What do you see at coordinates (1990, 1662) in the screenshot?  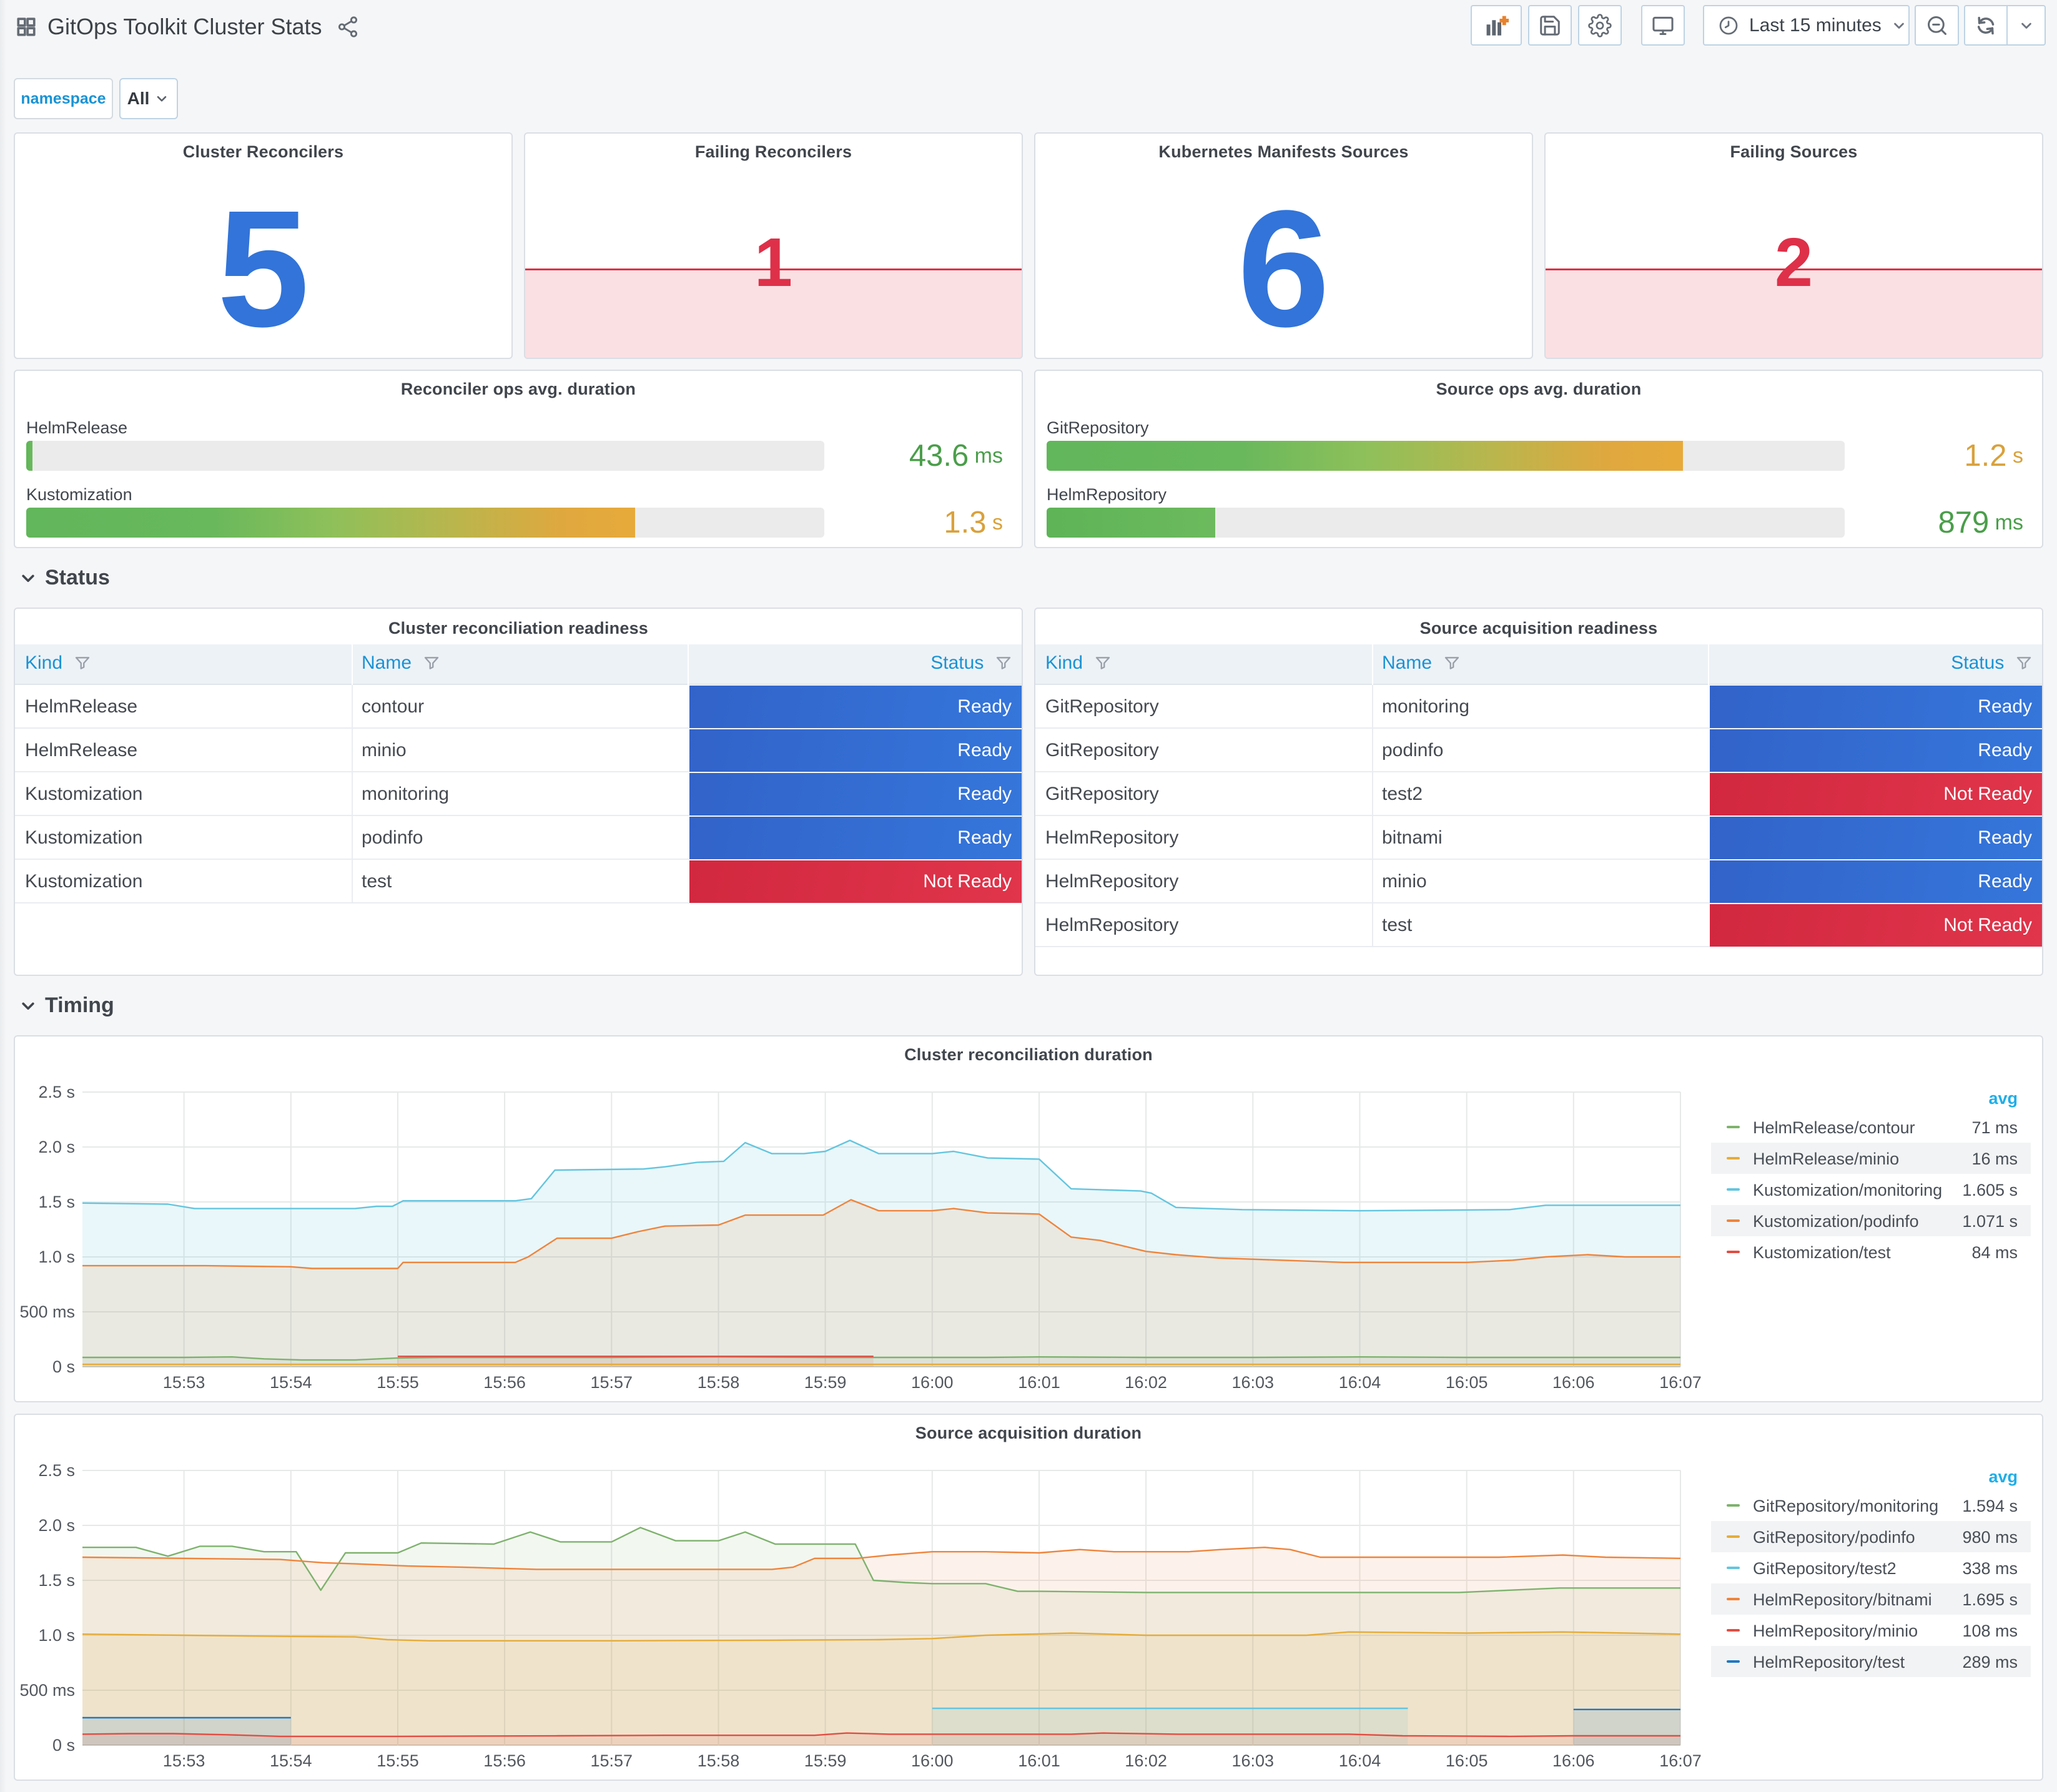 I see `svg-text: 289 ms` at bounding box center [1990, 1662].